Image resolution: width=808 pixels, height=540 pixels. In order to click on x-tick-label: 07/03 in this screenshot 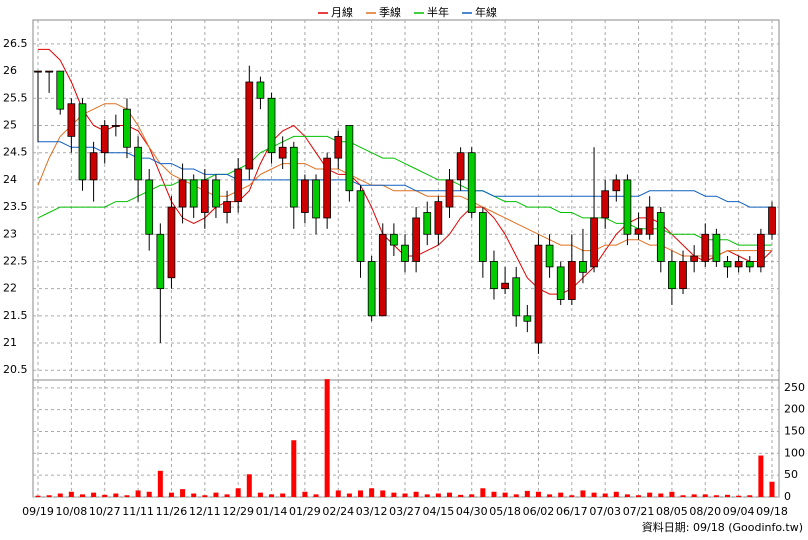, I will do `click(605, 511)`.